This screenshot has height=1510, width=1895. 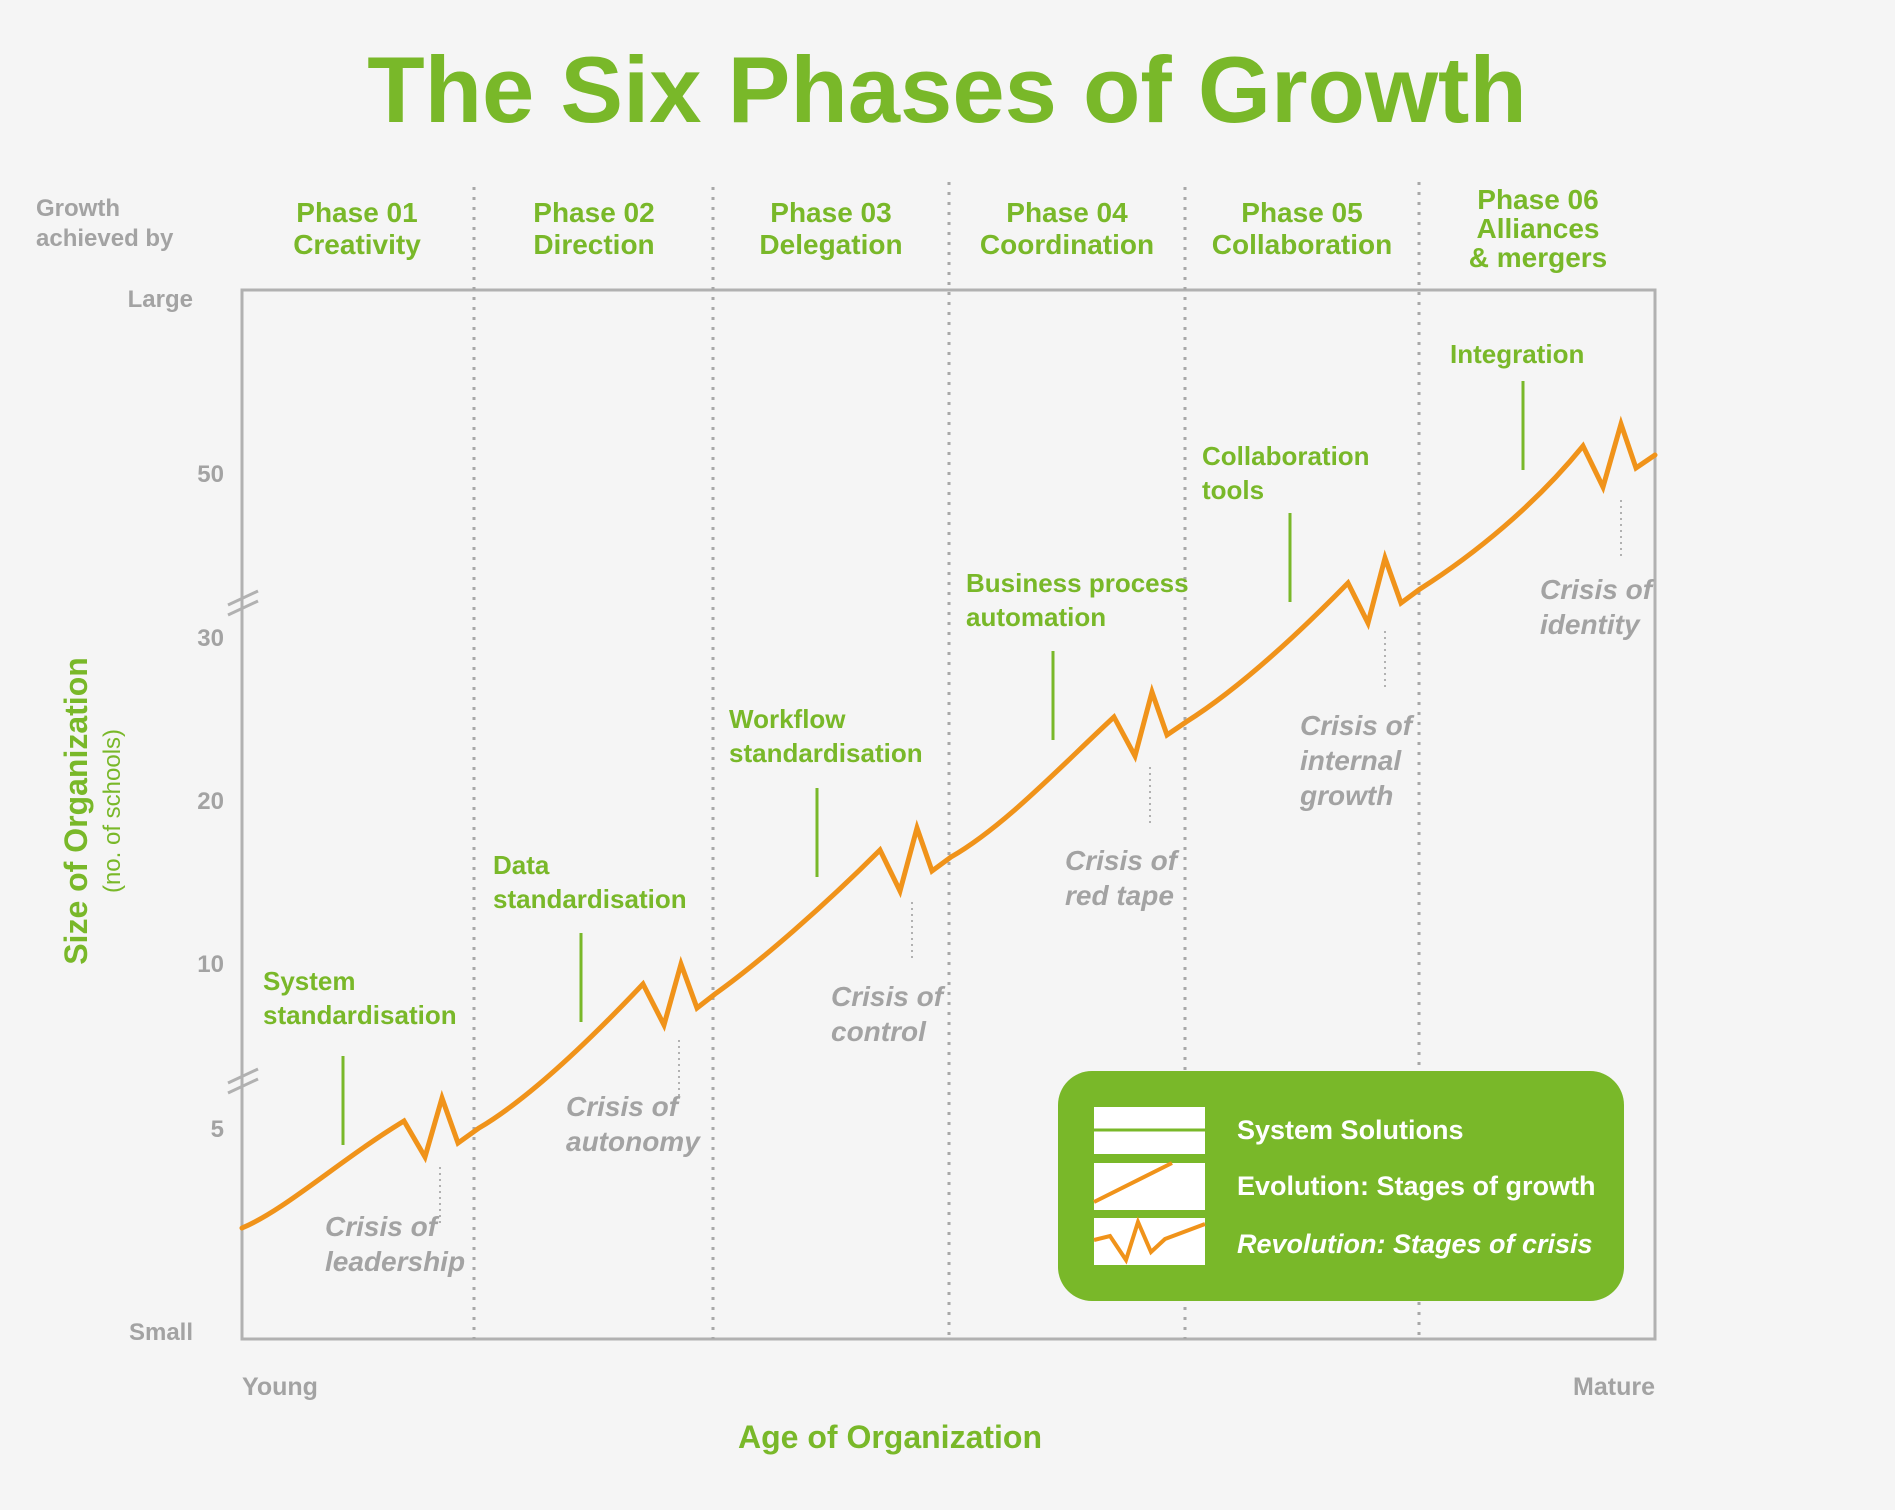 I want to click on y-tick-5: 5, so click(x=217, y=1129).